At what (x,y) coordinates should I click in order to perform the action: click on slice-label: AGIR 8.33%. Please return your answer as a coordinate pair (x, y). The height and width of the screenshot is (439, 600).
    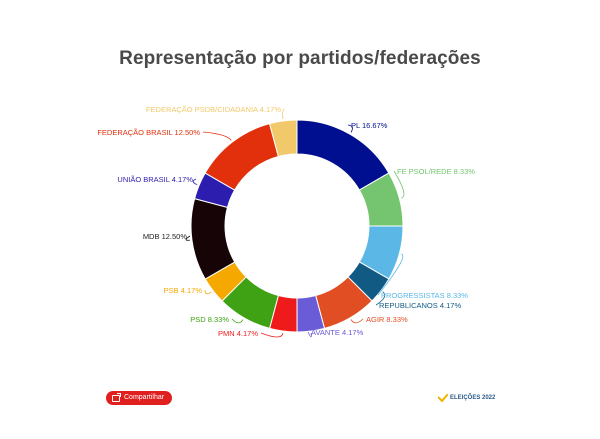
    Looking at the image, I should click on (387, 319).